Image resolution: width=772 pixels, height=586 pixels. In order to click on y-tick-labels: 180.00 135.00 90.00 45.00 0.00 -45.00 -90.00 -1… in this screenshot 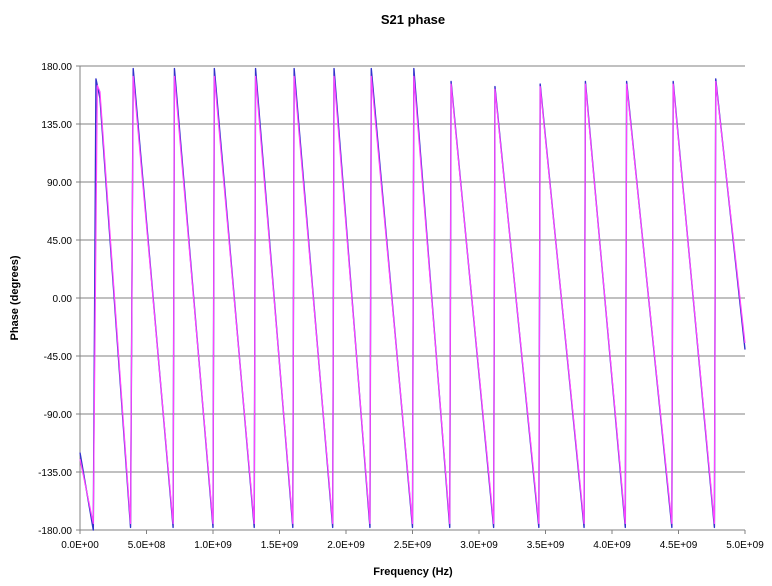, I will do `click(55, 299)`.